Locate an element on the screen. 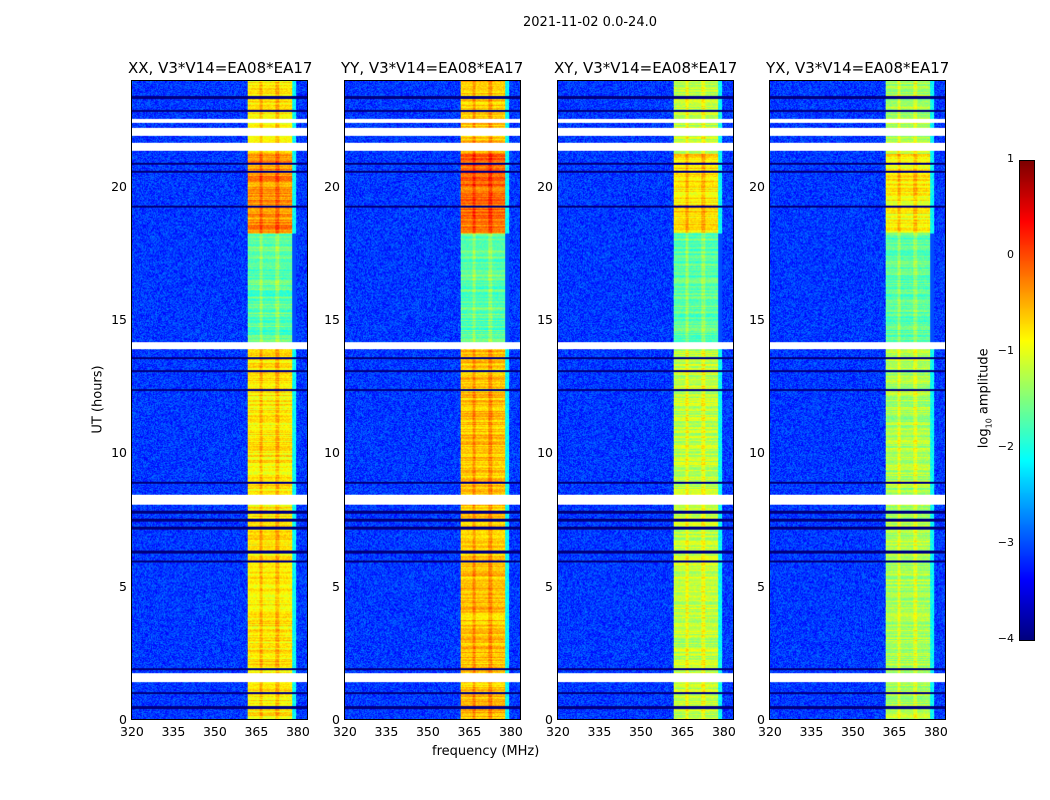 This screenshot has height=800, width=1050. panel-title: XX, V3*V14=EA08*EA17 is located at coordinates (220, 68).